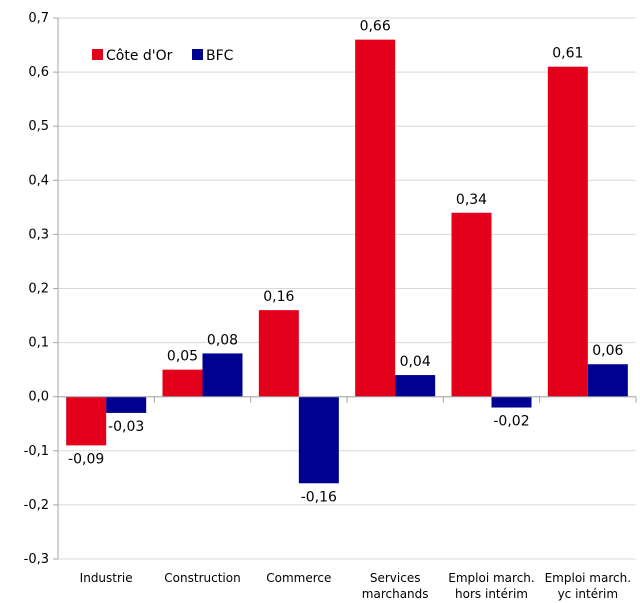  What do you see at coordinates (298, 578) in the screenshot?
I see `x-category-label: Commerce` at bounding box center [298, 578].